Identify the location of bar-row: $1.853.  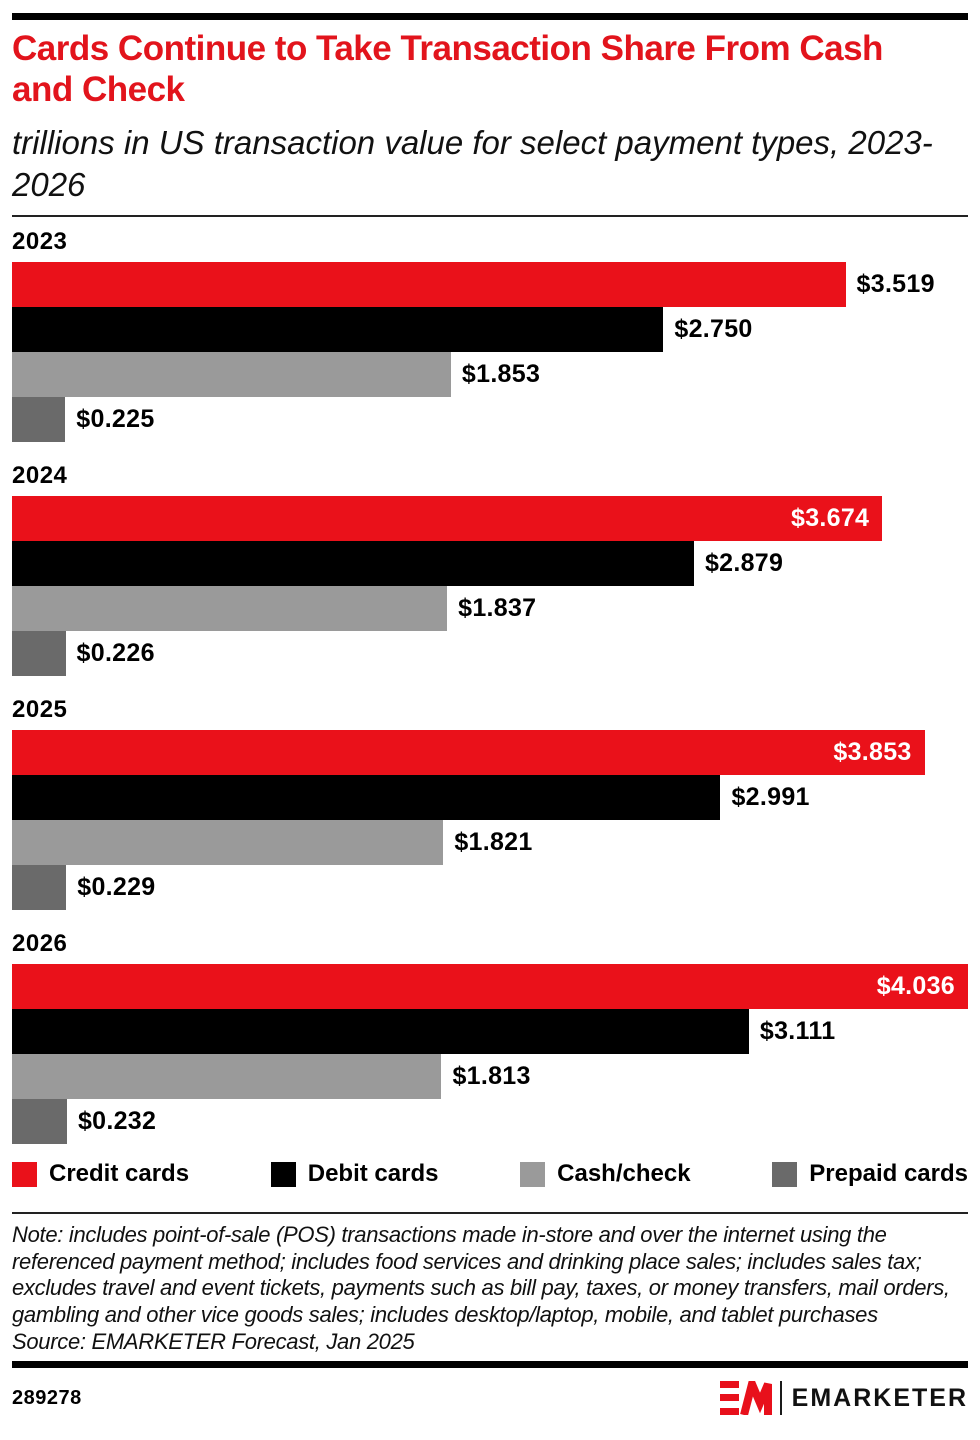
(490, 374).